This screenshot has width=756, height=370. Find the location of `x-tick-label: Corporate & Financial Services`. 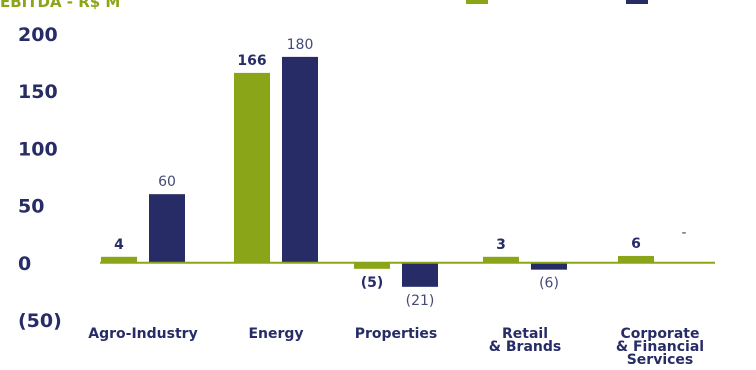

x-tick-label: Corporate & Financial Services is located at coordinates (660, 347).